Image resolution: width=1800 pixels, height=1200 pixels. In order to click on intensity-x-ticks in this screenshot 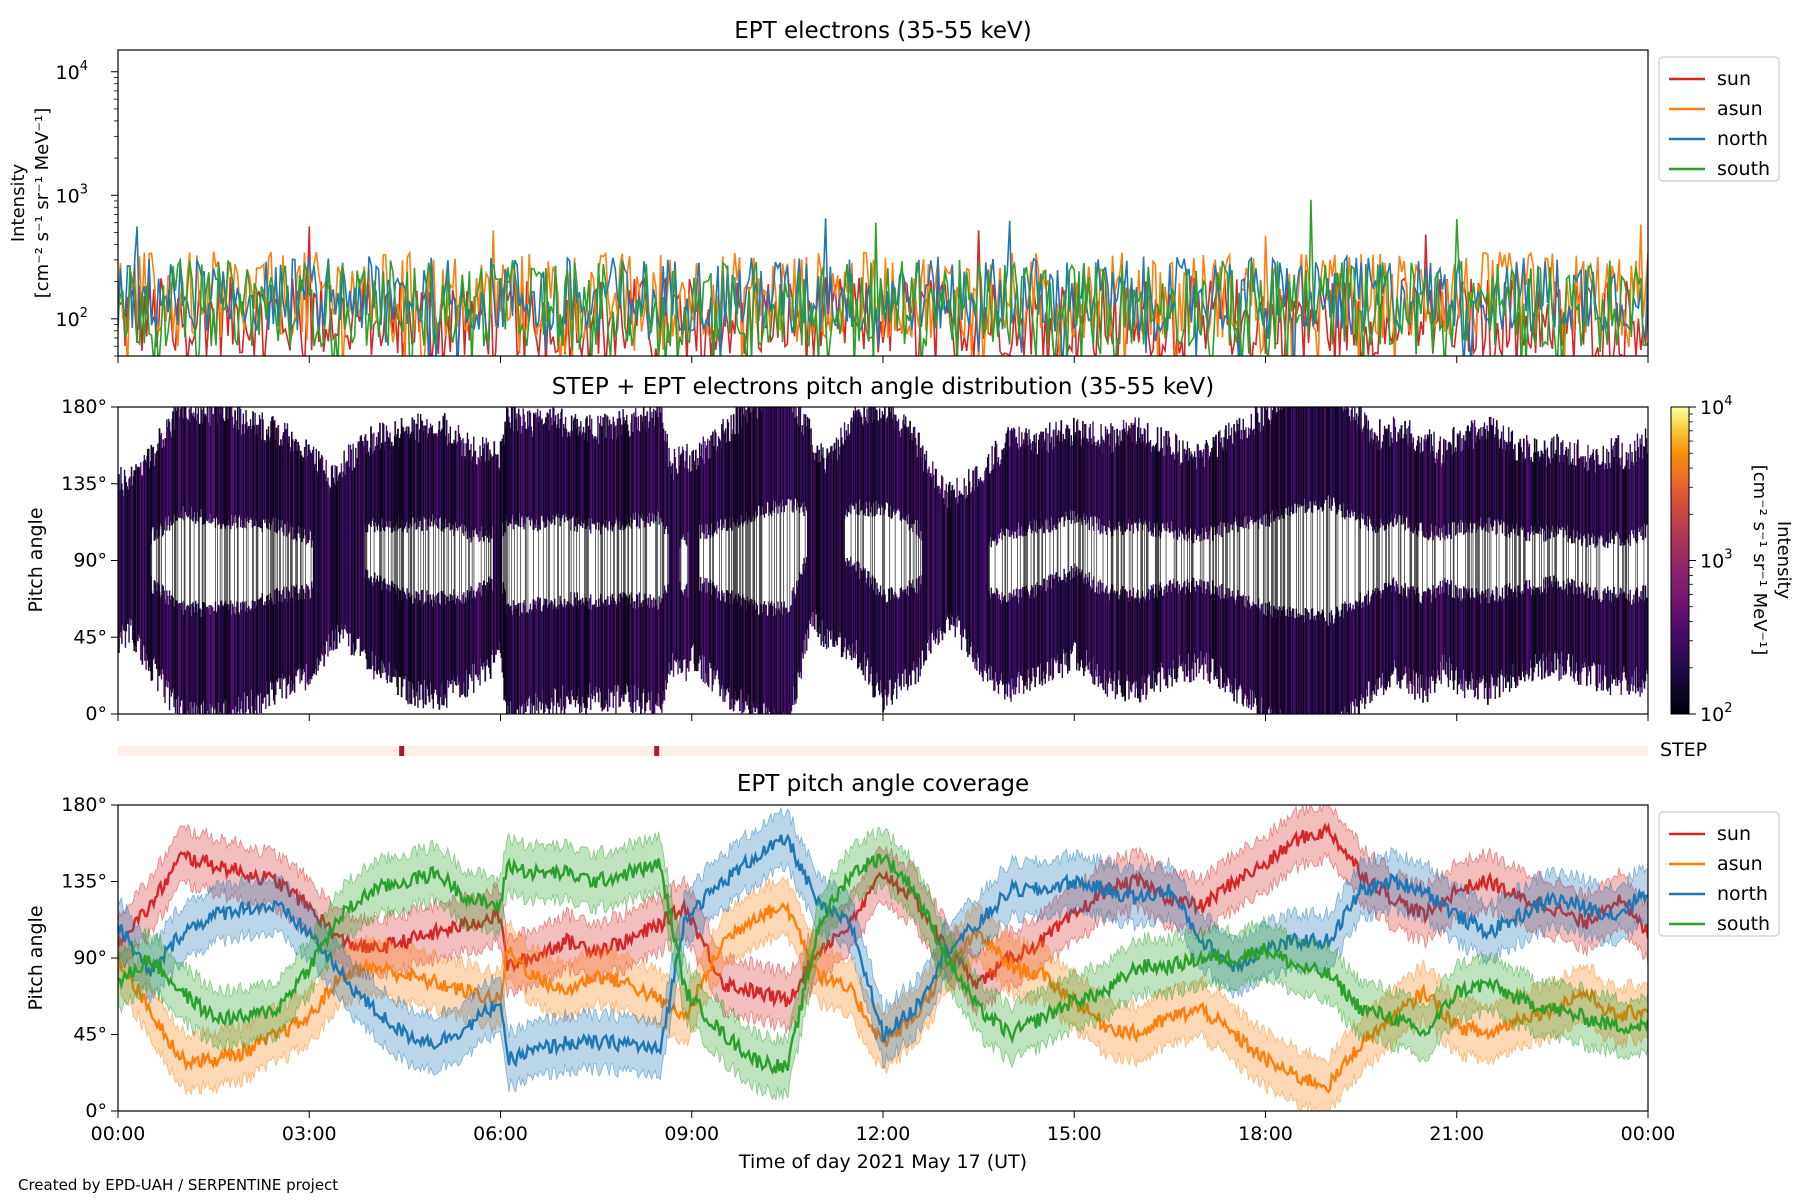, I will do `click(883, 359)`.